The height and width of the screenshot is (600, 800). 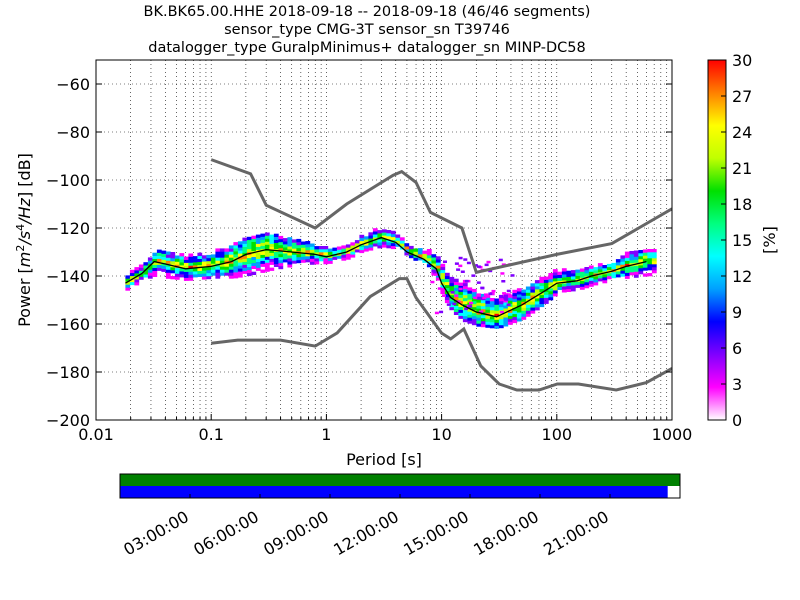 I want to click on y-tick-label: −80, so click(x=73, y=132).